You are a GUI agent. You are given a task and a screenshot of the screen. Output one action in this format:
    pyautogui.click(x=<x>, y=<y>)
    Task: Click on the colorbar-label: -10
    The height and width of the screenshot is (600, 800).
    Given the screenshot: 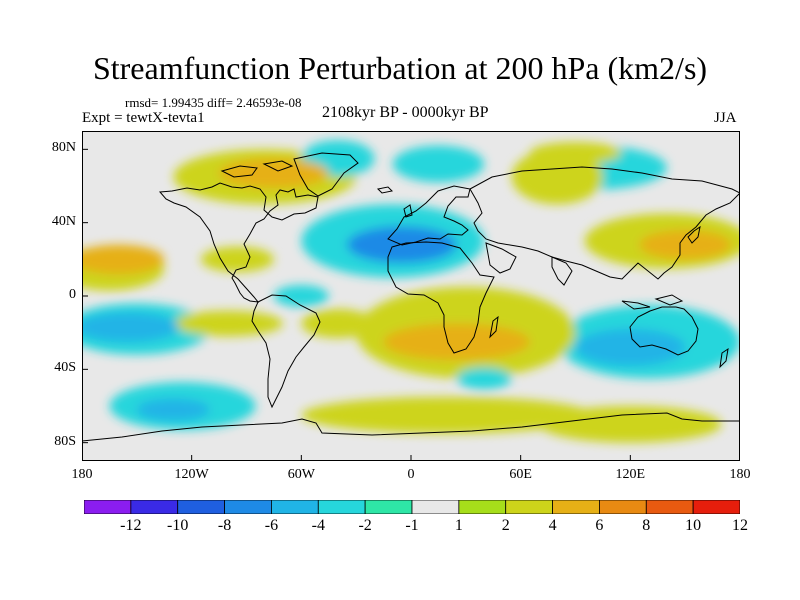 What is the action you would take?
    pyautogui.click(x=178, y=525)
    